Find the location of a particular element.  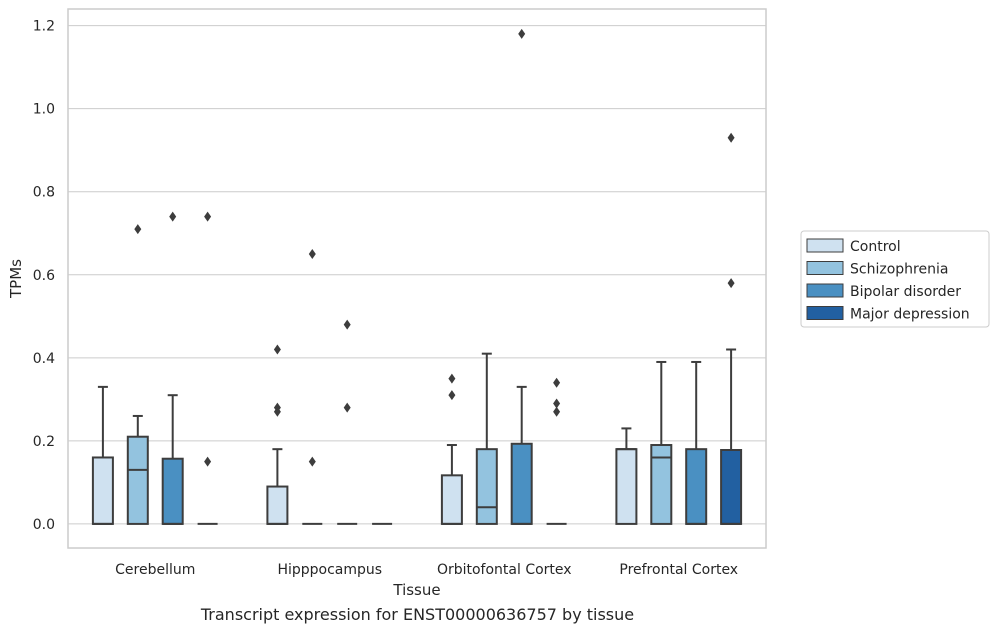

x-tick-label: Prefrontal Cortex is located at coordinates (678, 570).